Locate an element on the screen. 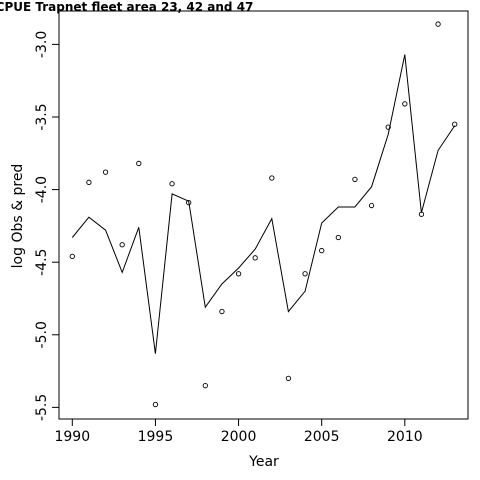 The height and width of the screenshot is (480, 480). y-tick-label: -3.0 is located at coordinates (42, 44).